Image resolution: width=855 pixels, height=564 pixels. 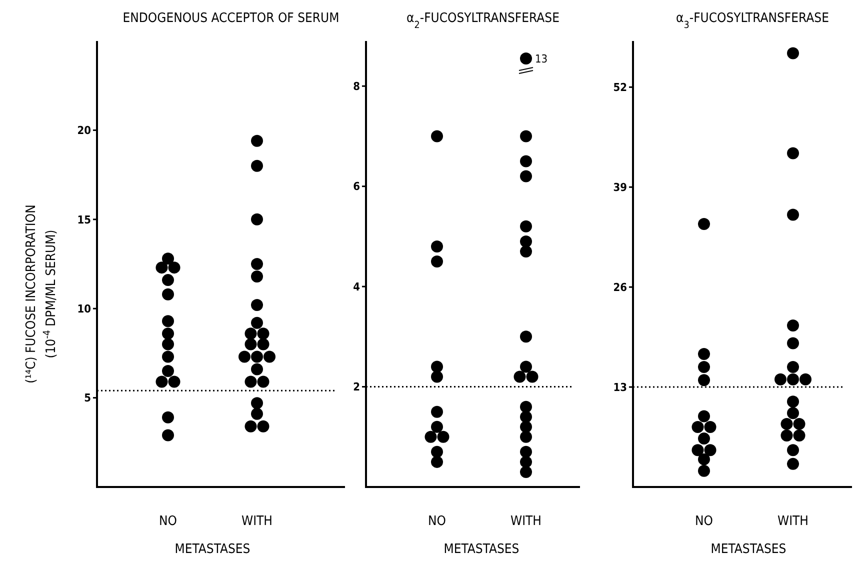 What do you see at coordinates (356, 86) in the screenshot?
I see `y-tick-label: 8` at bounding box center [356, 86].